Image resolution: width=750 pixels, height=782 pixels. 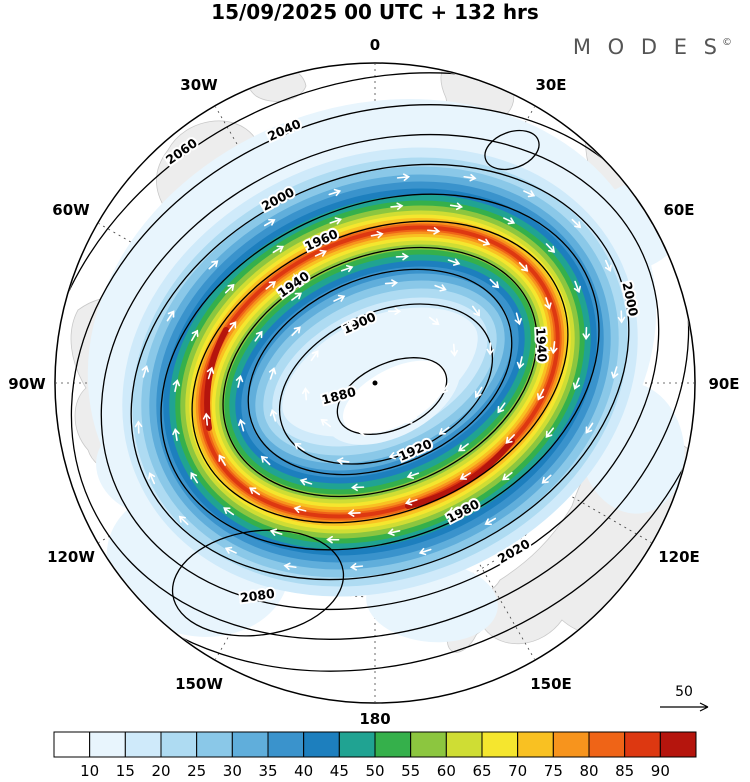 I want to click on continent-arctic-island, so click(x=277, y=83).